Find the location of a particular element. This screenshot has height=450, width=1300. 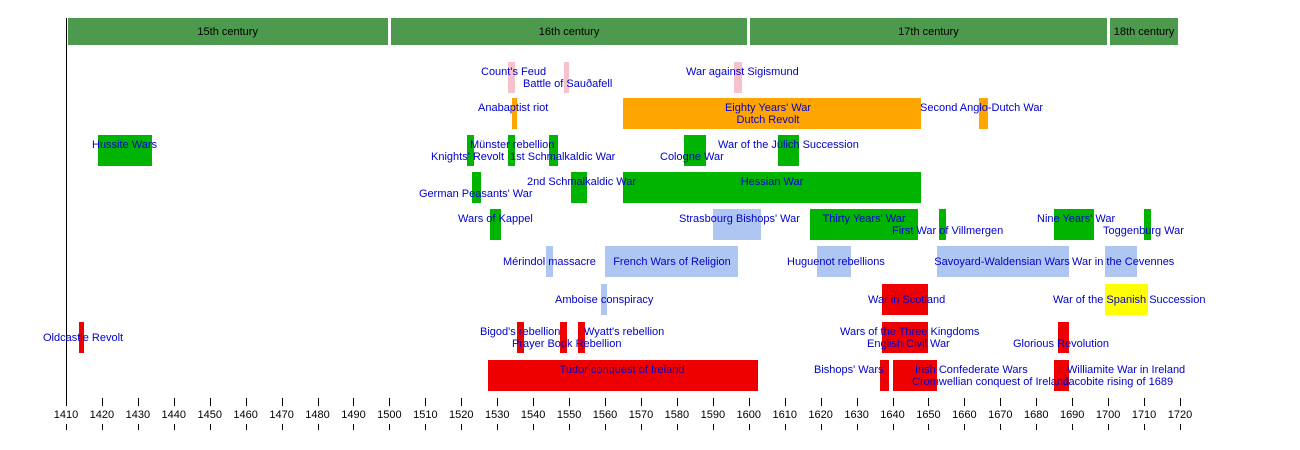

event-label: Prayer Book Rebellion is located at coordinates (567, 344).